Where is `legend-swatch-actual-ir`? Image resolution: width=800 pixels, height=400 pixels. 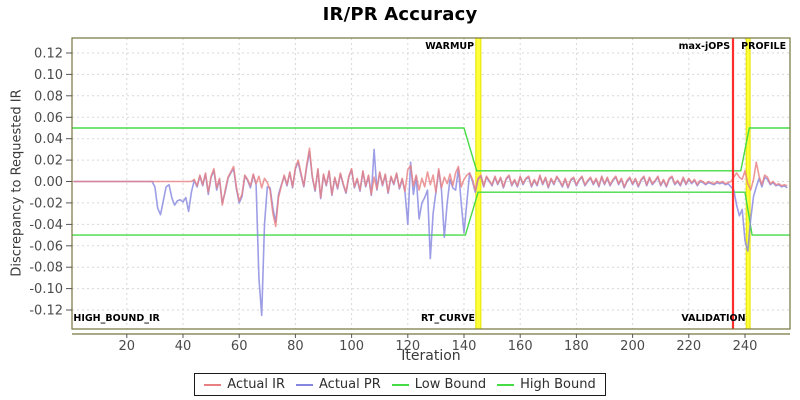
legend-swatch-actual-ir is located at coordinates (213, 384).